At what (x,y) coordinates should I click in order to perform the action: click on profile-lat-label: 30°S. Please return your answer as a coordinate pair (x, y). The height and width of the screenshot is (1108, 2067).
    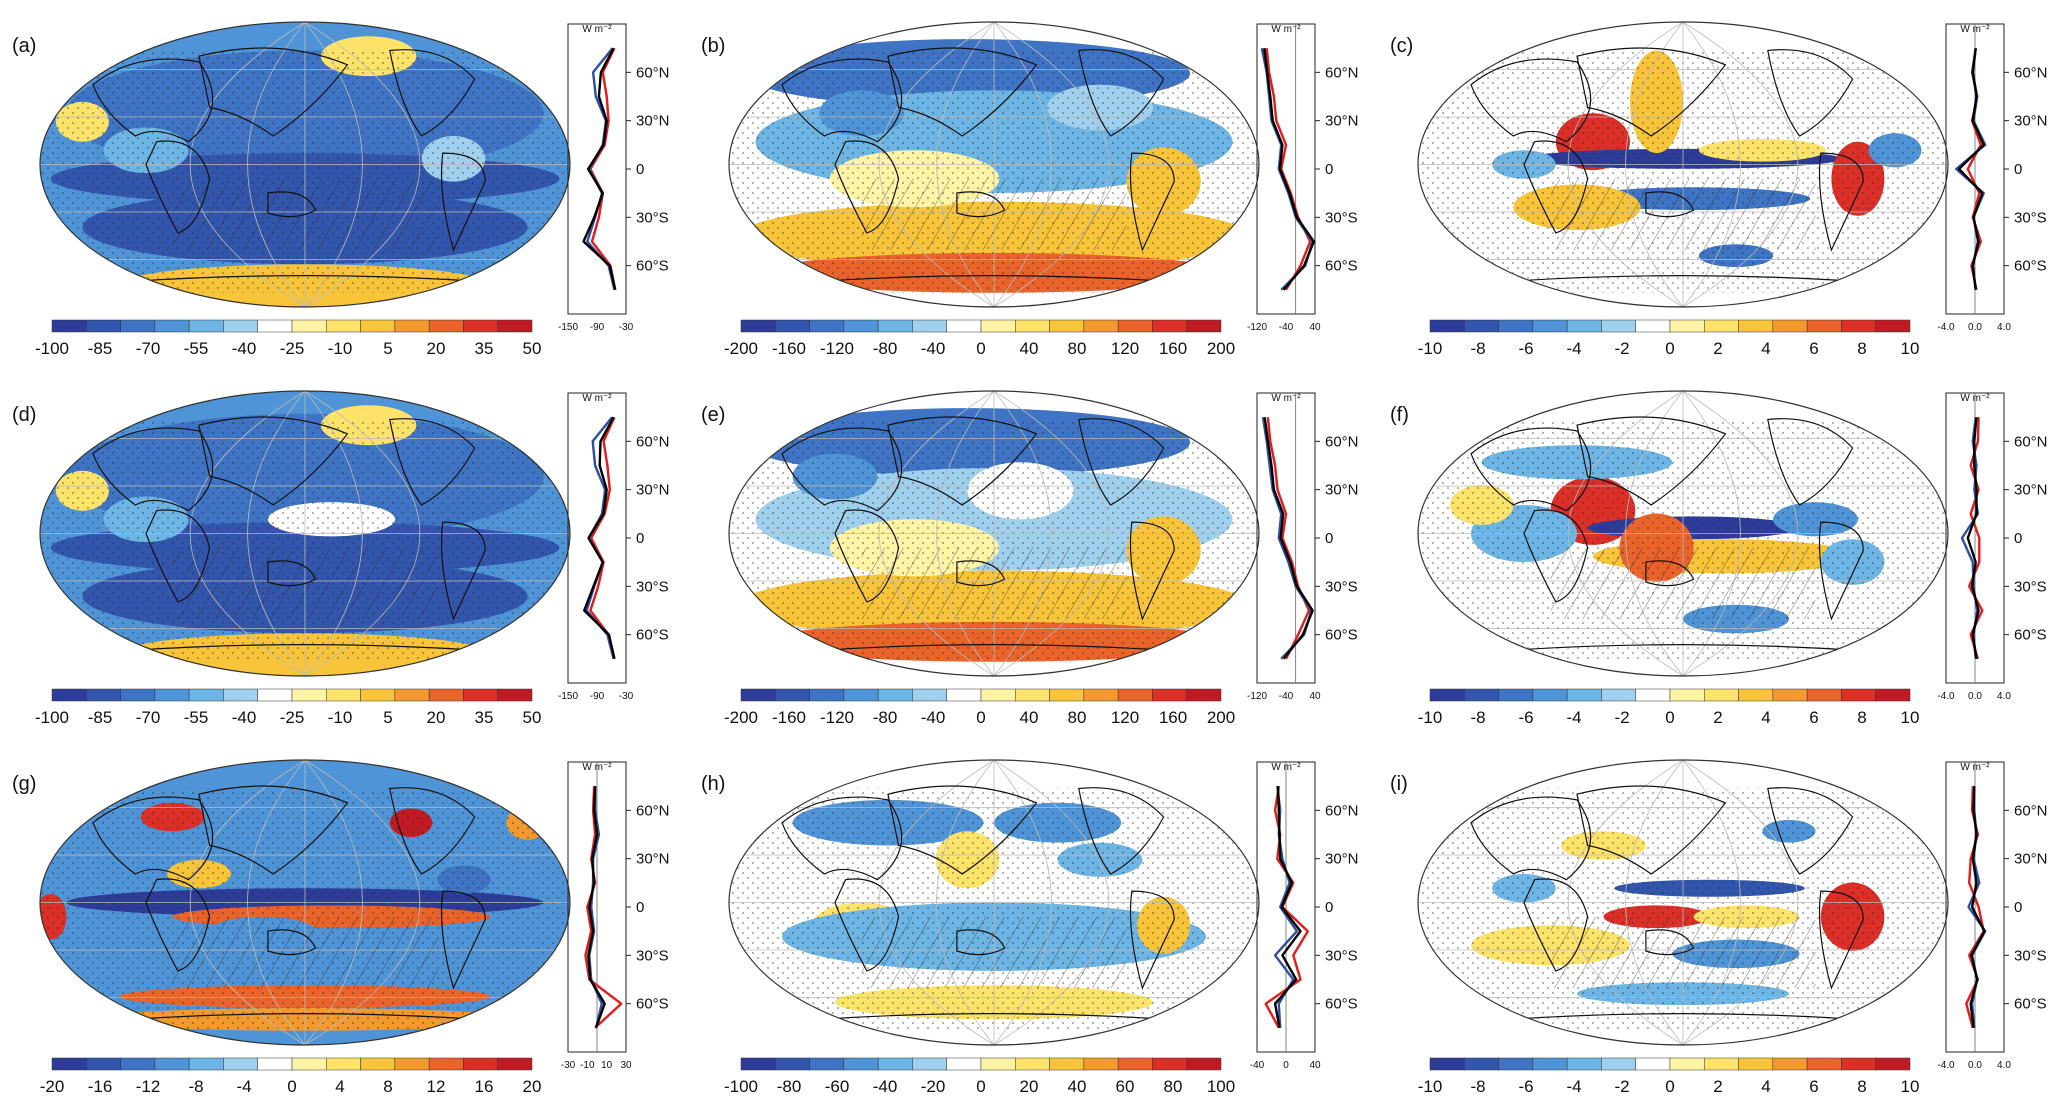
    Looking at the image, I should click on (1341, 217).